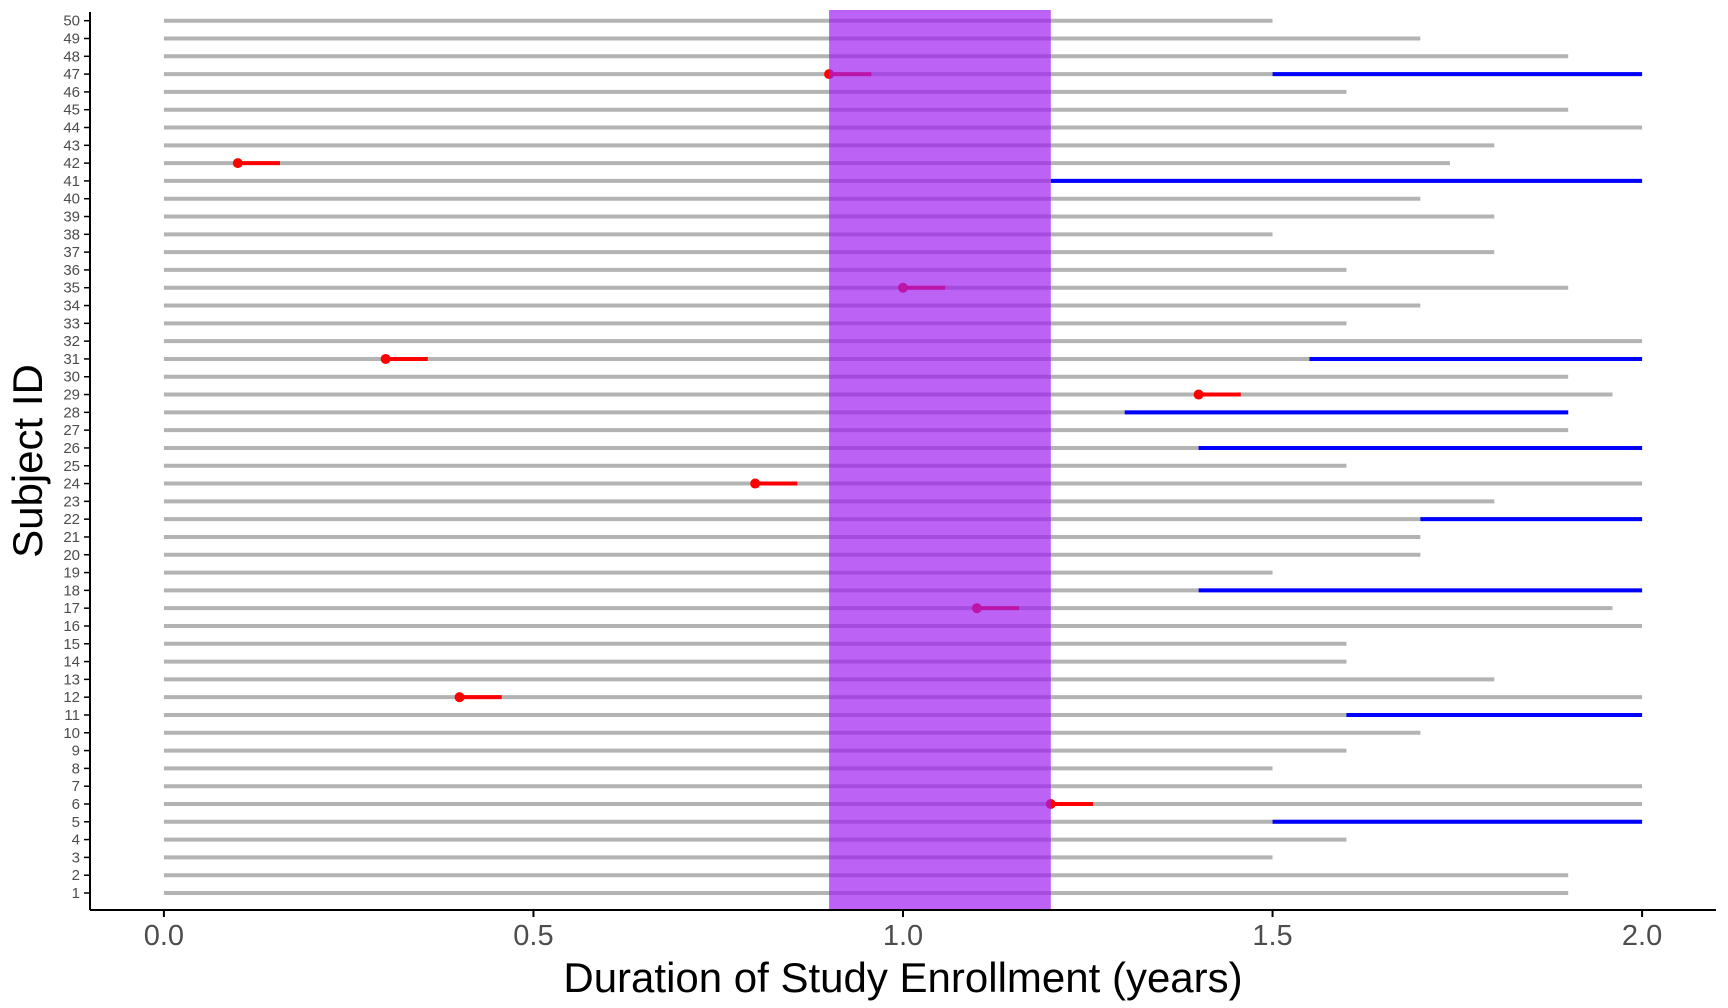  I want to click on y-tick-label: 35, so click(71, 288).